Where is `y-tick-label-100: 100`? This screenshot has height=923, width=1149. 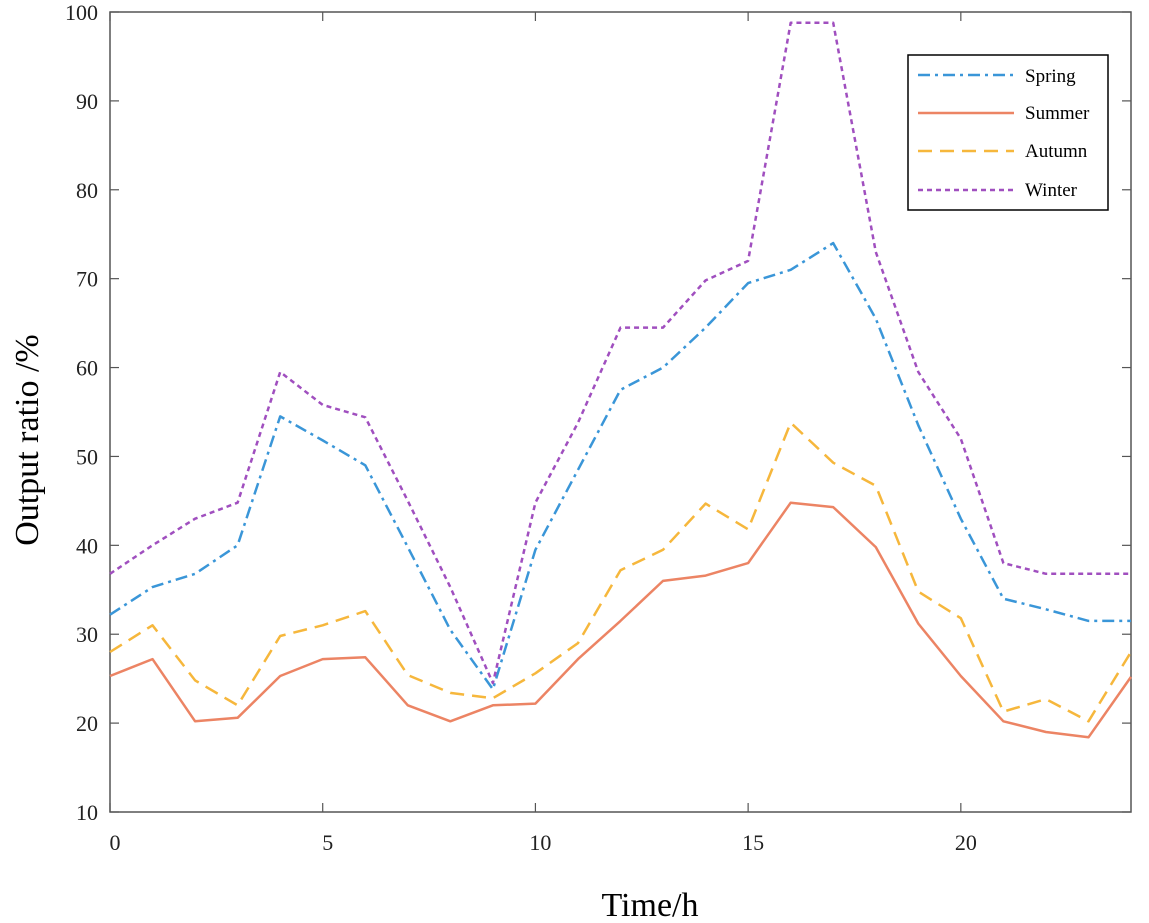
y-tick-label-100: 100 is located at coordinates (81, 12).